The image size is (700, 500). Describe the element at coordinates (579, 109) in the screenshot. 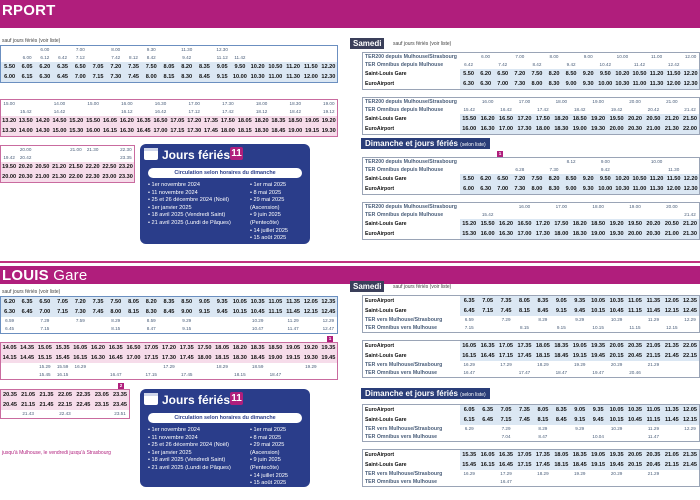

I see `time-cell: 18.42` at that location.